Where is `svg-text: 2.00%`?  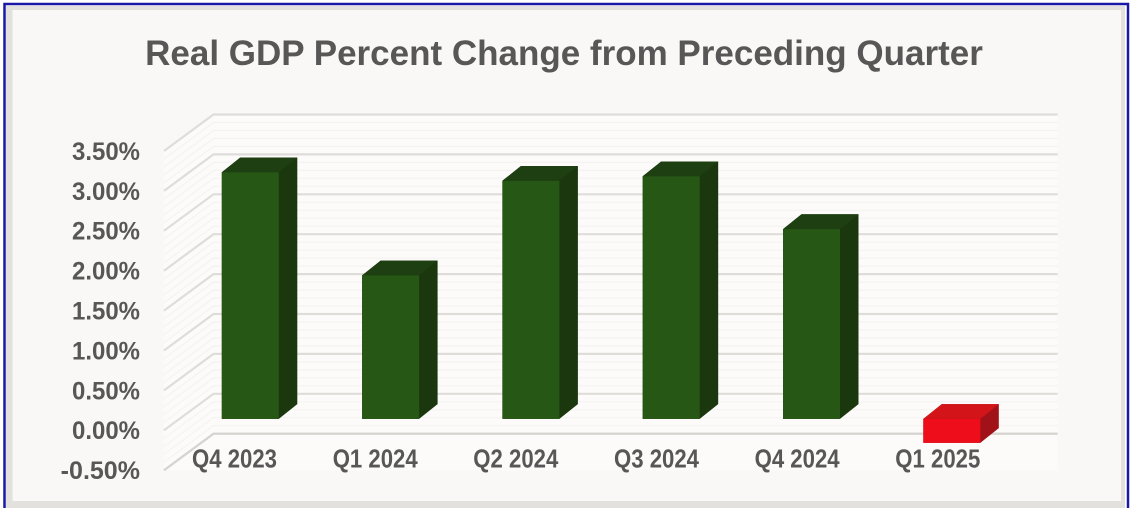 svg-text: 2.00% is located at coordinates (106, 272).